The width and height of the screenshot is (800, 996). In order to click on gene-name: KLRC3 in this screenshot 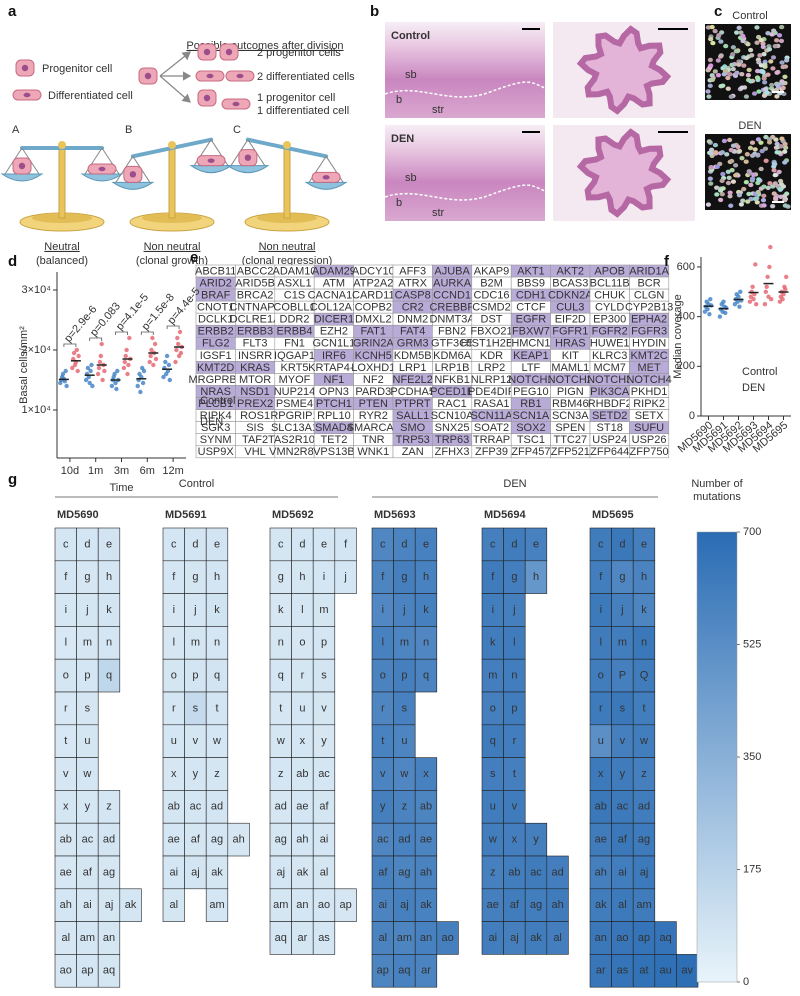, I will do `click(609, 356)`.